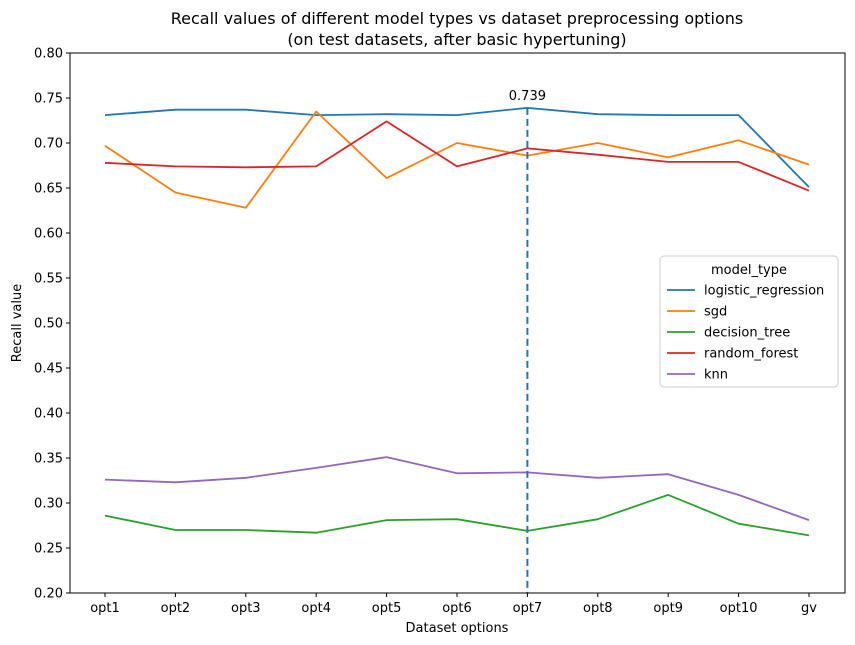 The height and width of the screenshot is (645, 855). What do you see at coordinates (716, 375) in the screenshot?
I see `legend-label: knn` at bounding box center [716, 375].